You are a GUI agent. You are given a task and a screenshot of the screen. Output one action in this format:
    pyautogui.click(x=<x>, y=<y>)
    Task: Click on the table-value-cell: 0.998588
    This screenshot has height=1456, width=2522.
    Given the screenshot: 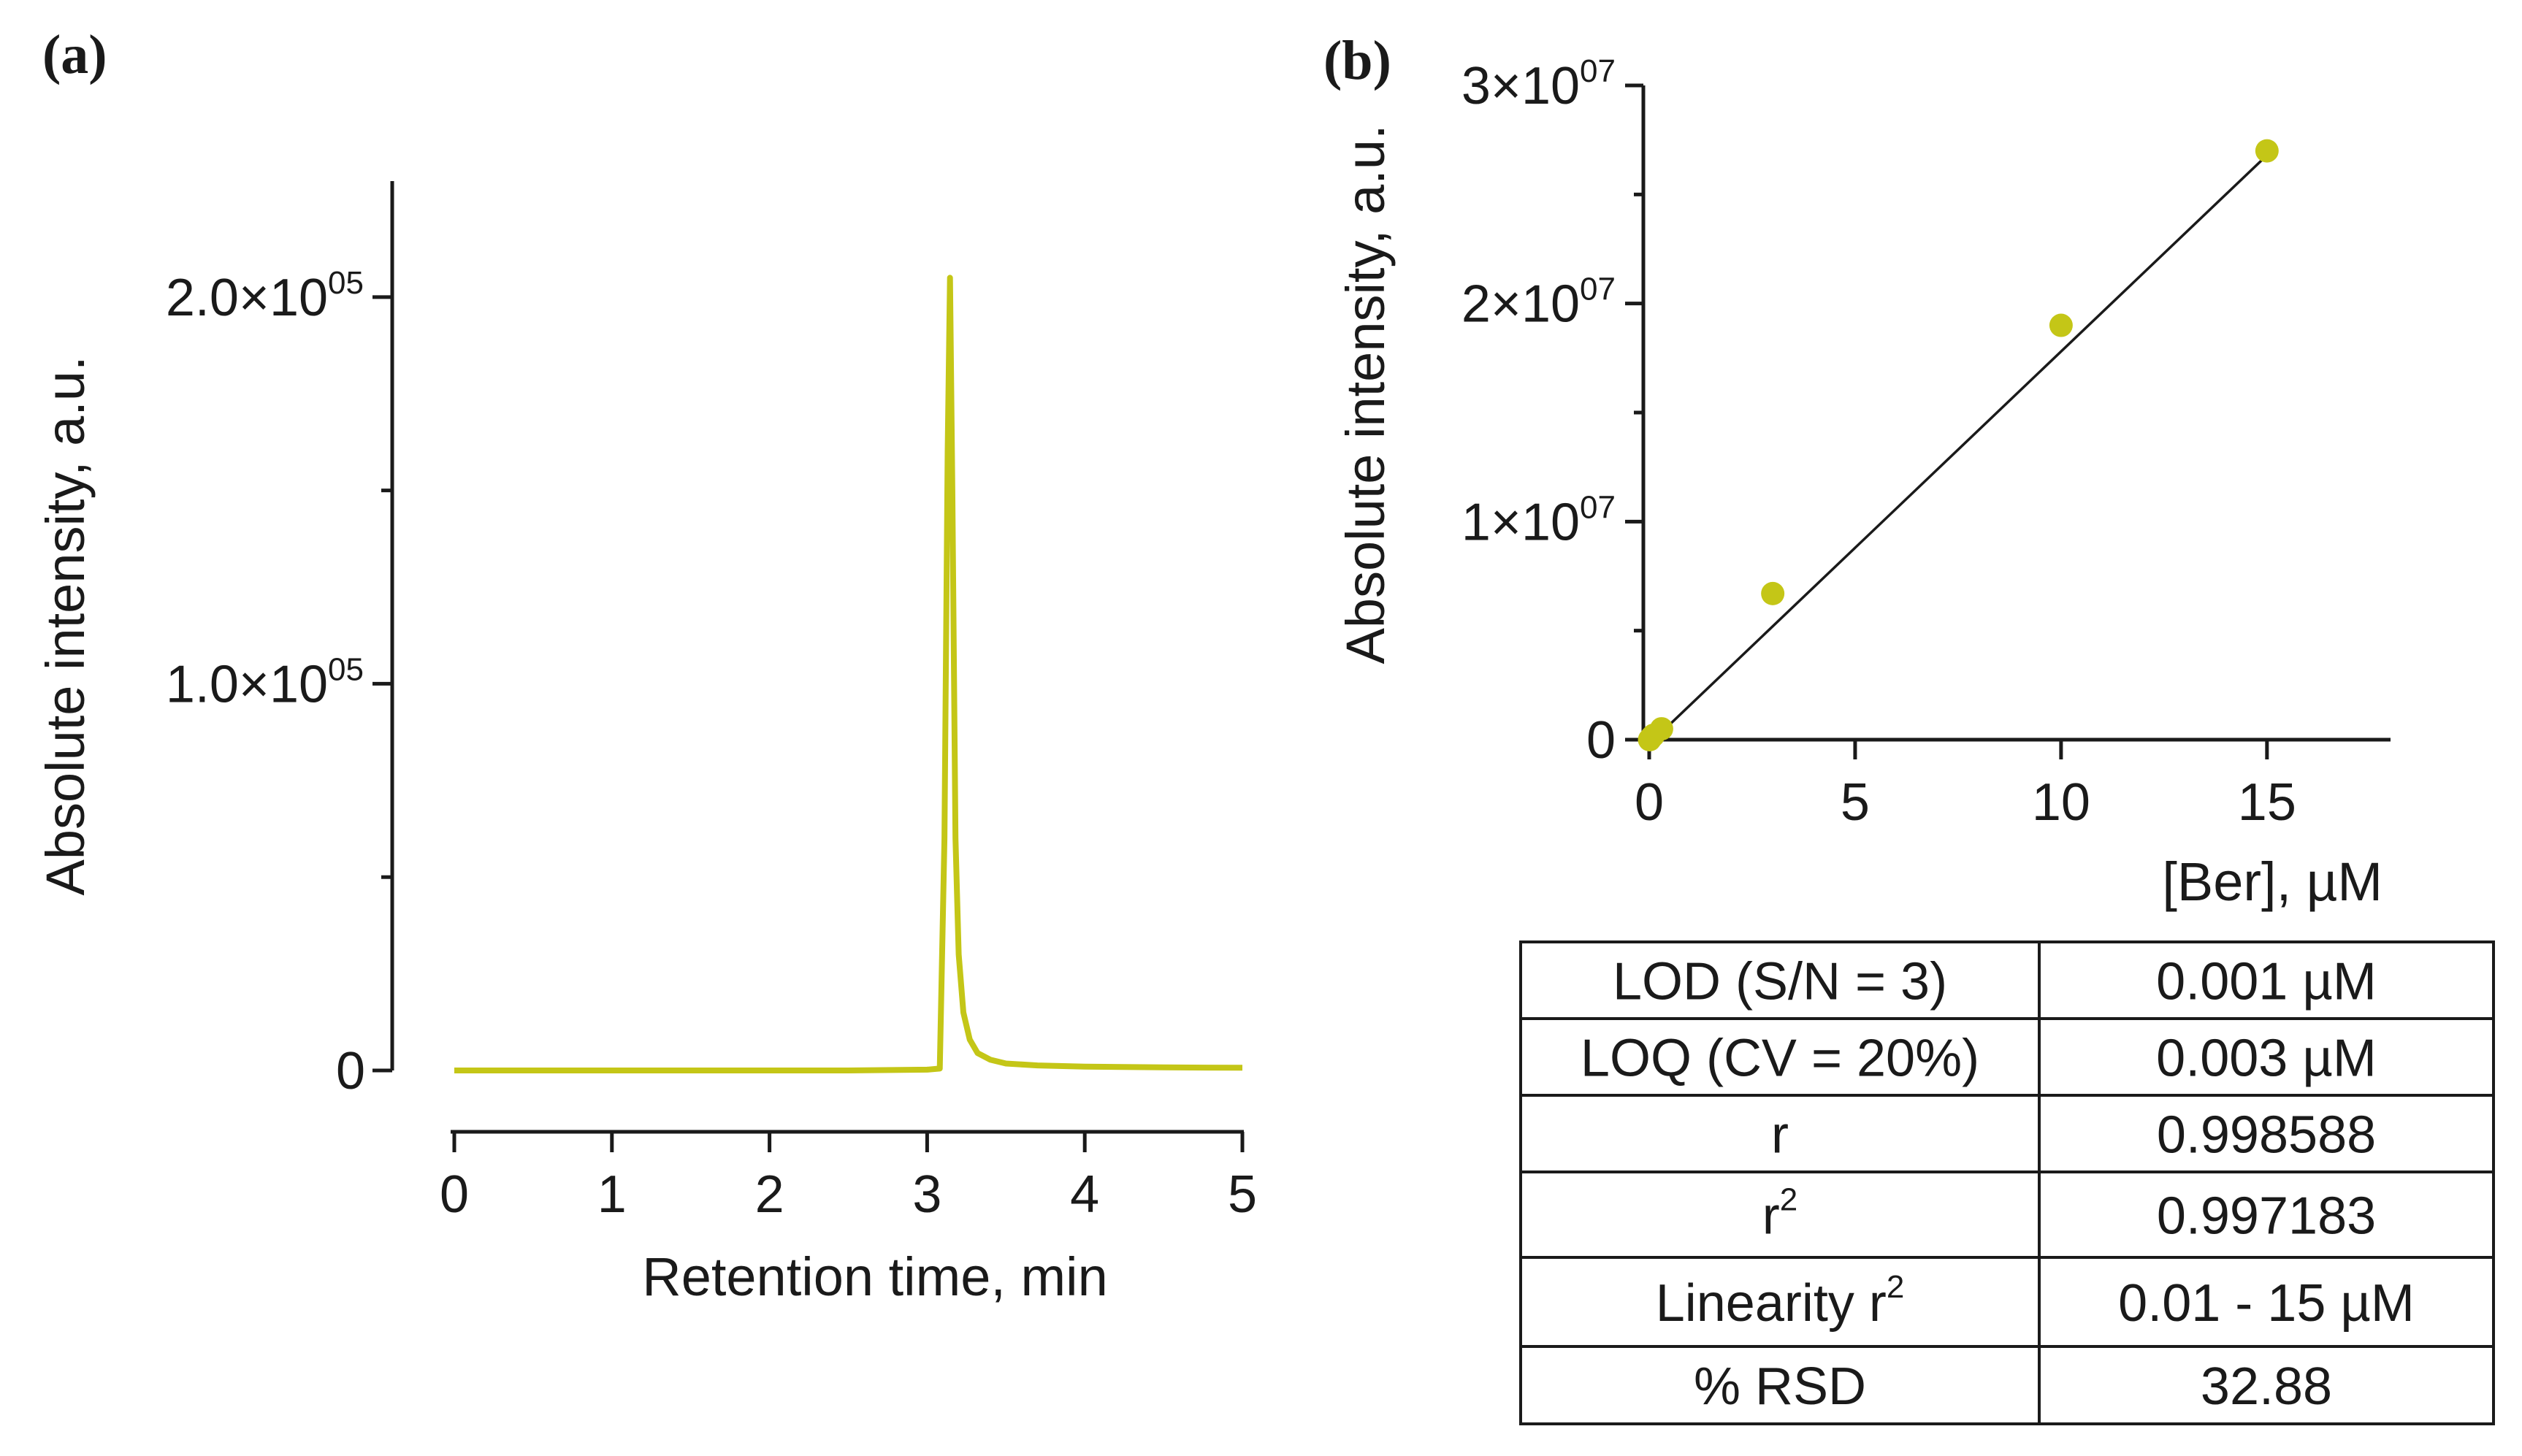 What is the action you would take?
    pyautogui.click(x=2266, y=1135)
    